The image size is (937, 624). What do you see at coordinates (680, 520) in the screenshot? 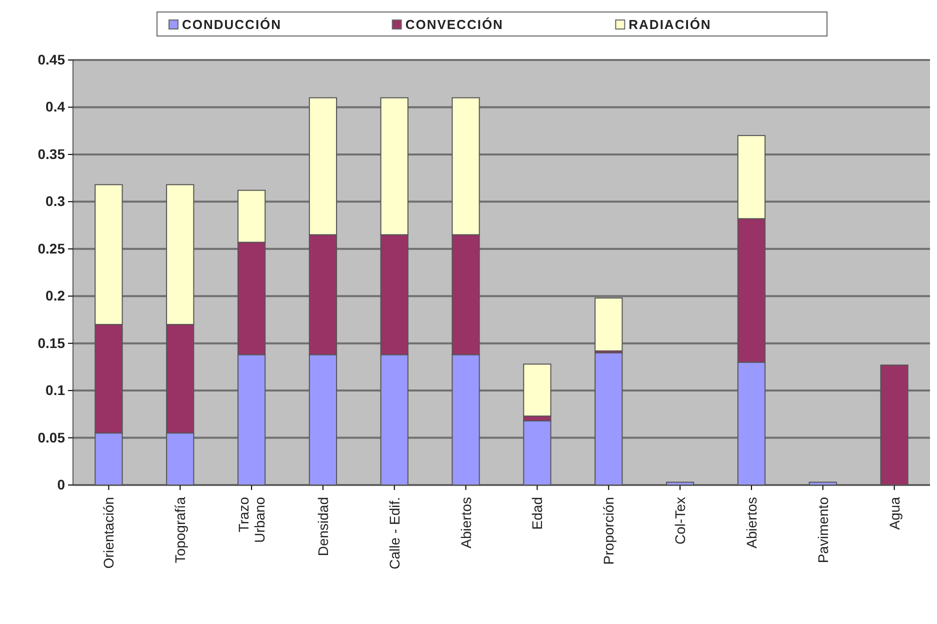
I see `x-tick-label: Col-Tex` at bounding box center [680, 520].